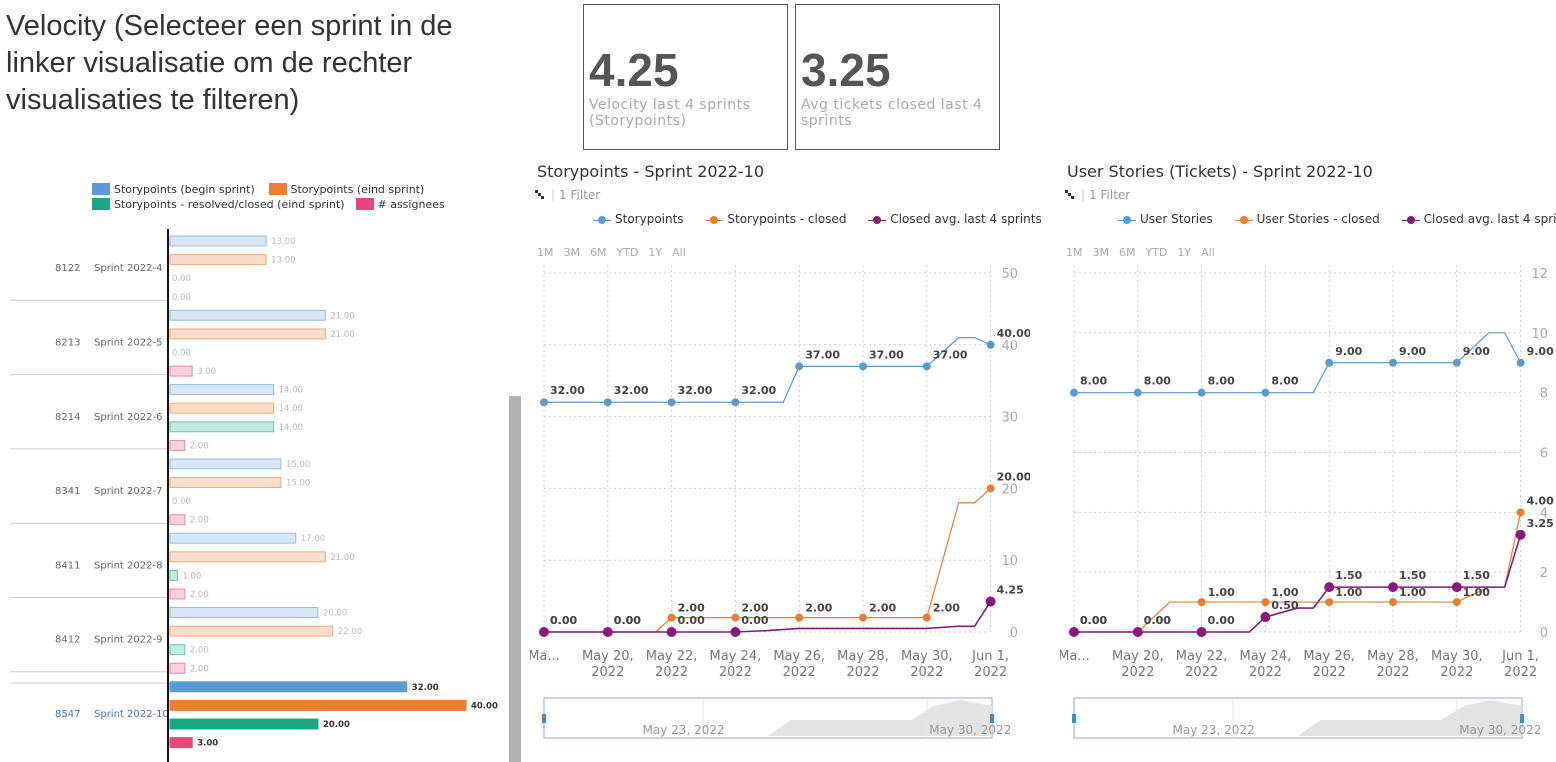 The width and height of the screenshot is (1556, 762). I want to click on sprint-name-label: Sprint 2022-8, so click(128, 565).